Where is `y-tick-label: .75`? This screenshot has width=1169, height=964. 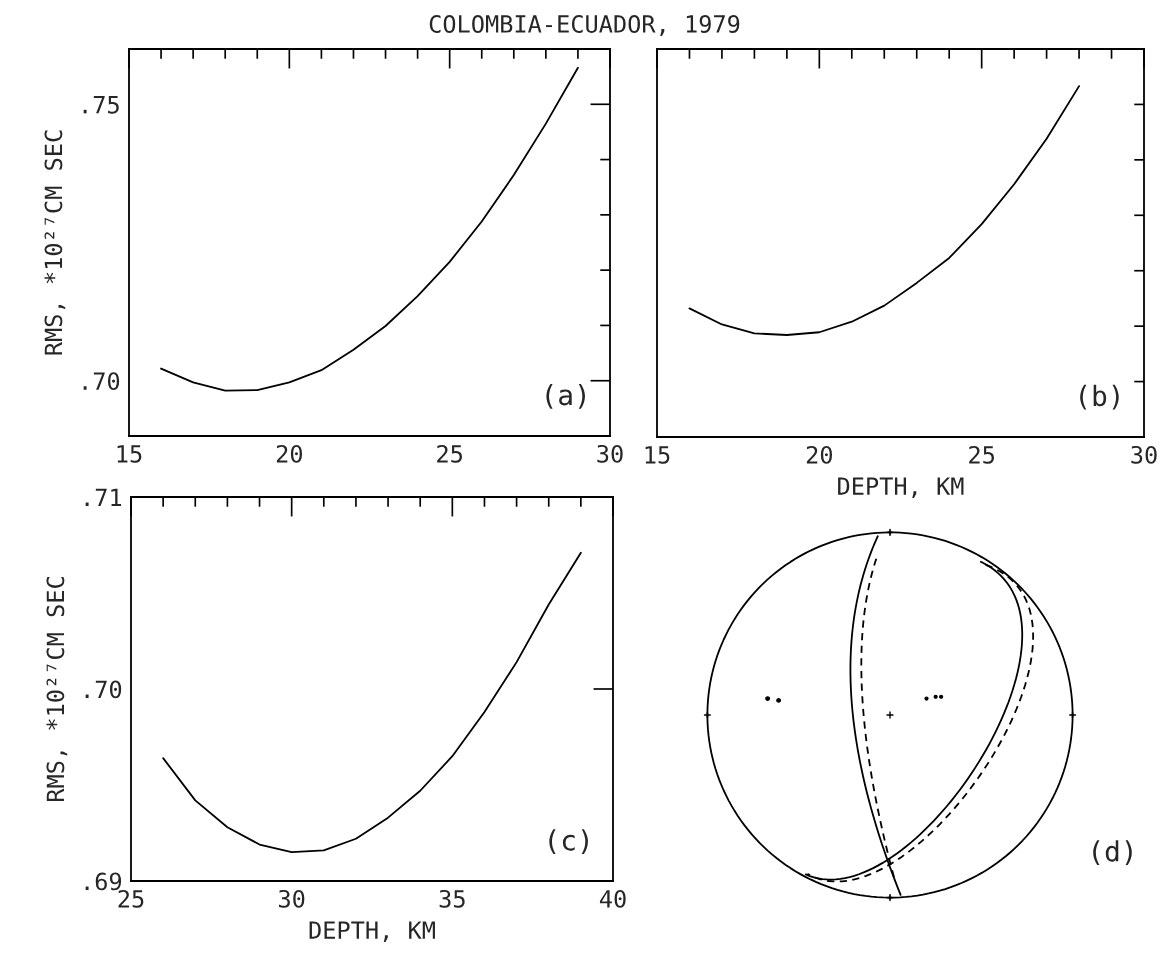
y-tick-label: .75 is located at coordinates (101, 105).